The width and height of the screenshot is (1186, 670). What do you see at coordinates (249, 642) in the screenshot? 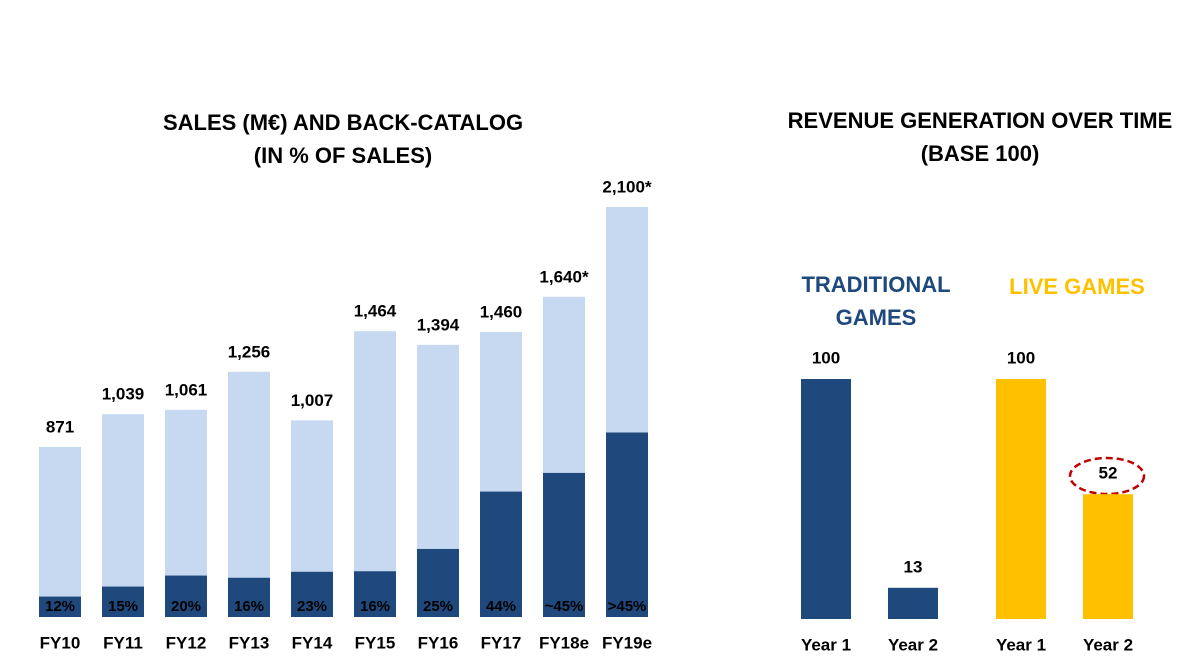
I see `x-tick-label: FY13` at bounding box center [249, 642].